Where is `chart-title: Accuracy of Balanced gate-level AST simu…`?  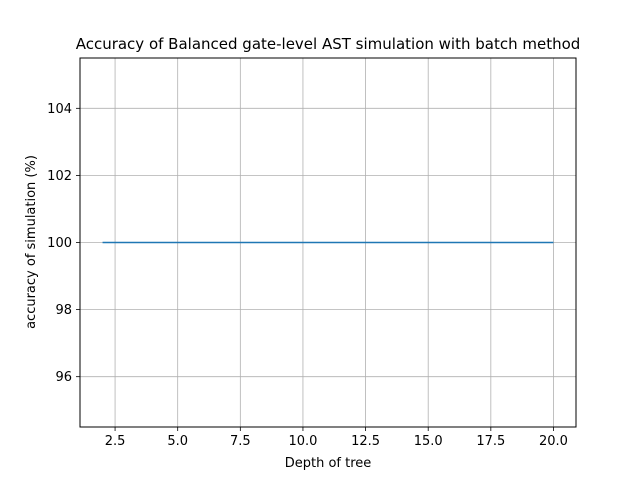 chart-title: Accuracy of Balanced gate-level AST simu… is located at coordinates (328, 44).